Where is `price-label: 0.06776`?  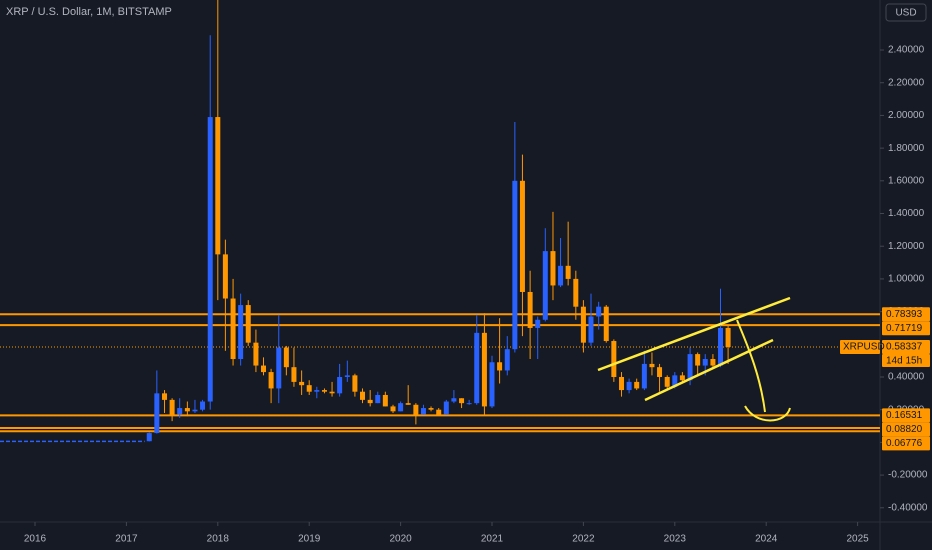
price-label: 0.06776 is located at coordinates (904, 443).